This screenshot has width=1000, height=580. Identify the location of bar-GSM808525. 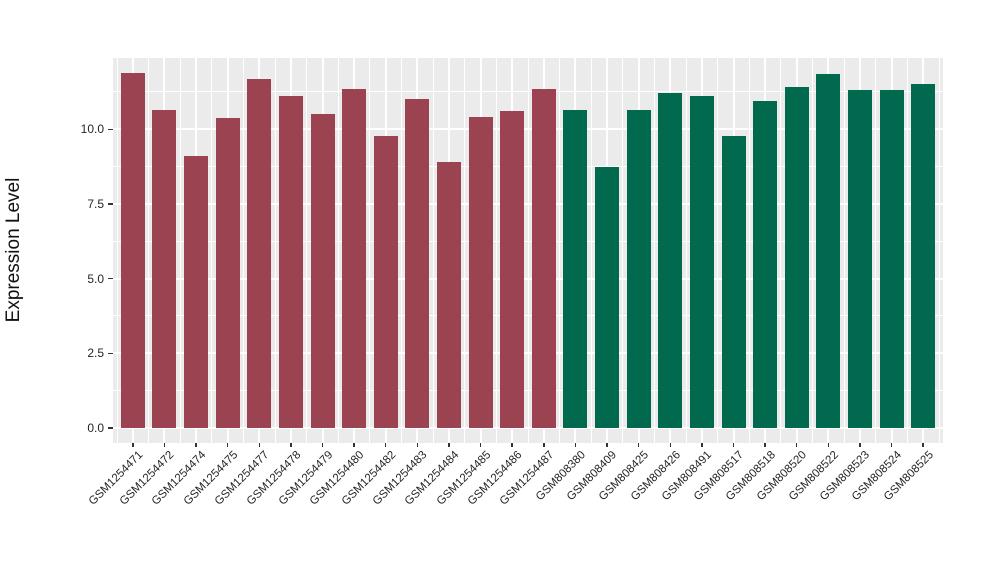
(923, 256).